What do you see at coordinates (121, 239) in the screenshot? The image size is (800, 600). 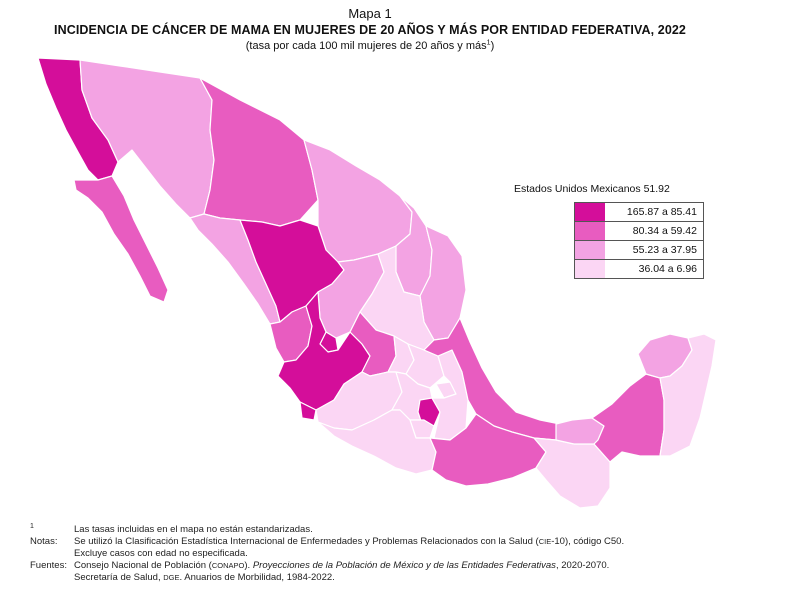 I see `state-baja-california-sur` at bounding box center [121, 239].